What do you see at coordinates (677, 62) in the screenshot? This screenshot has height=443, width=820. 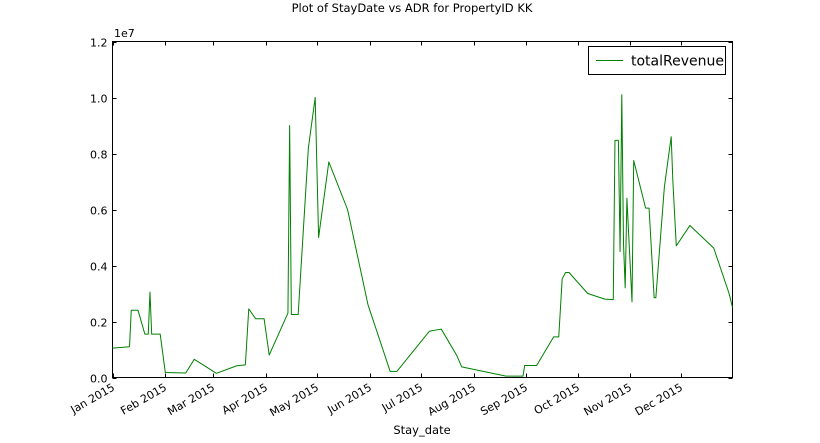 I see `legend-label-totalRevenue: totalRevenue` at bounding box center [677, 62].